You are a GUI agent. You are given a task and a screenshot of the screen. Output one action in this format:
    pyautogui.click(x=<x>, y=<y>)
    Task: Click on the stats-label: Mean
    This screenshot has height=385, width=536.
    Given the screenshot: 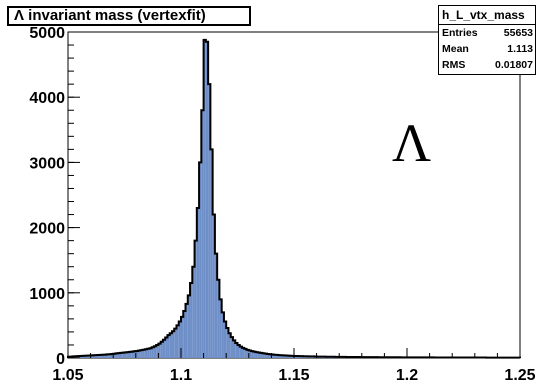 What is the action you would take?
    pyautogui.click(x=455, y=49)
    